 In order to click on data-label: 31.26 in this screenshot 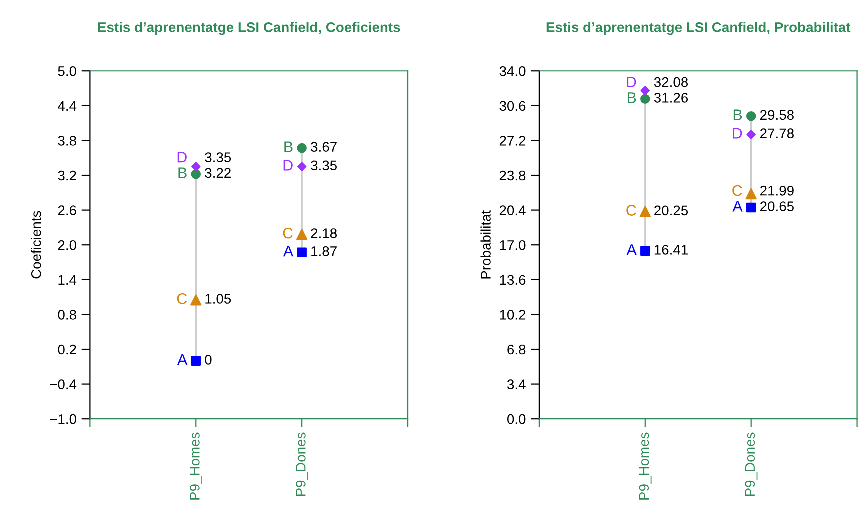, I will do `click(671, 98)`.